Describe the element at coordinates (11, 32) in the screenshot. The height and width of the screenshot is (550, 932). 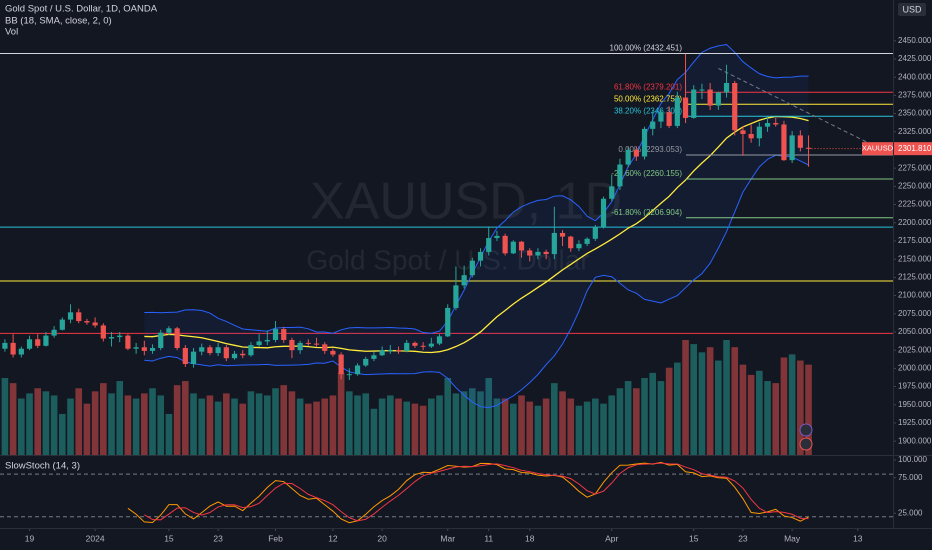
I see `volume-label: Vol` at that location.